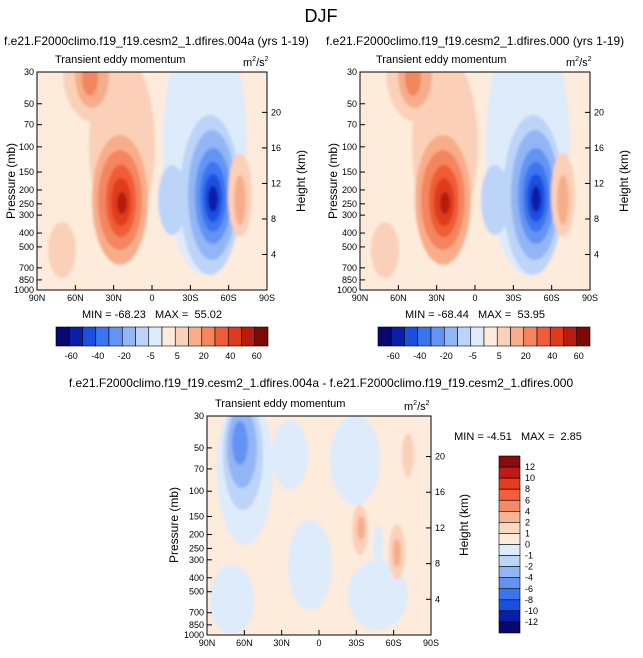 The height and width of the screenshot is (658, 643). Describe the element at coordinates (529, 556) in the screenshot. I see `colorbar-label: -1` at that location.